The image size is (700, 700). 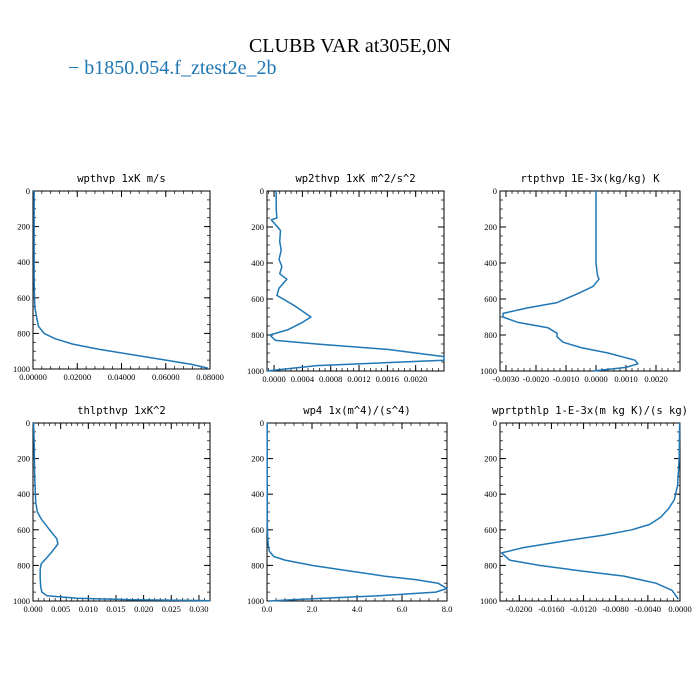 What do you see at coordinates (356, 411) in the screenshot?
I see `panel-title: wp4 1x(m^4)/(s^4)` at bounding box center [356, 411].